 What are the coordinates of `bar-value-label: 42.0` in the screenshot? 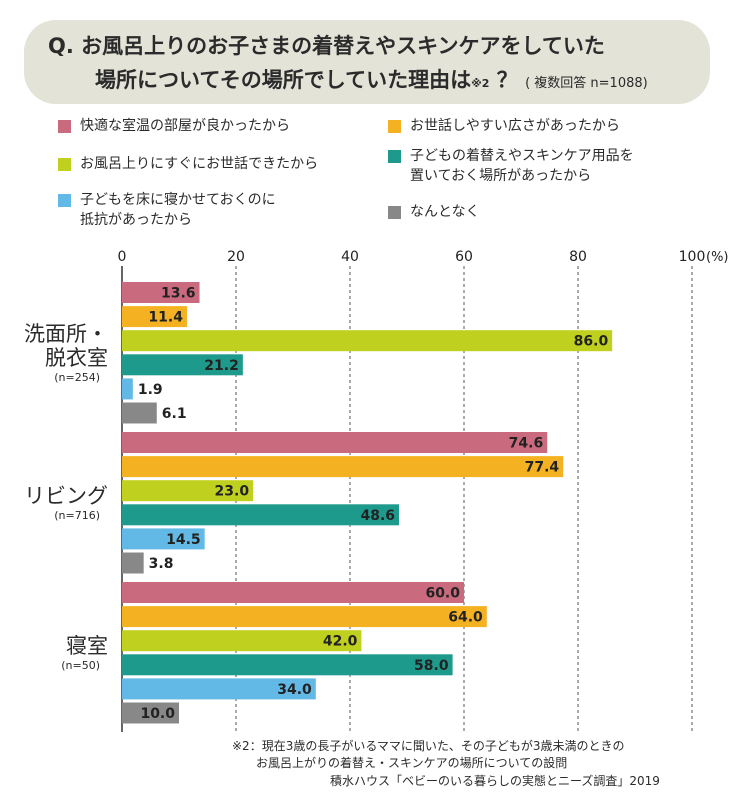 It's located at (340, 642).